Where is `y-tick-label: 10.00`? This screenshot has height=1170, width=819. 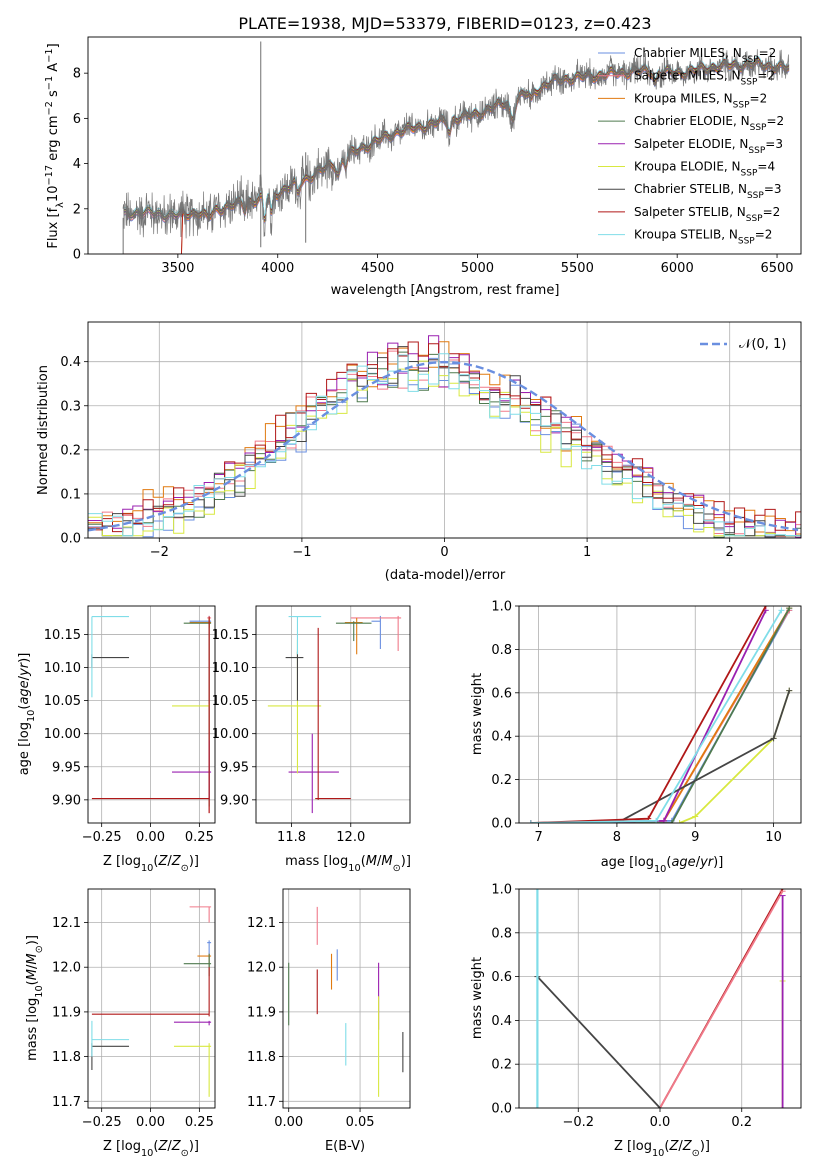 y-tick-label: 10.00 is located at coordinates (62, 734).